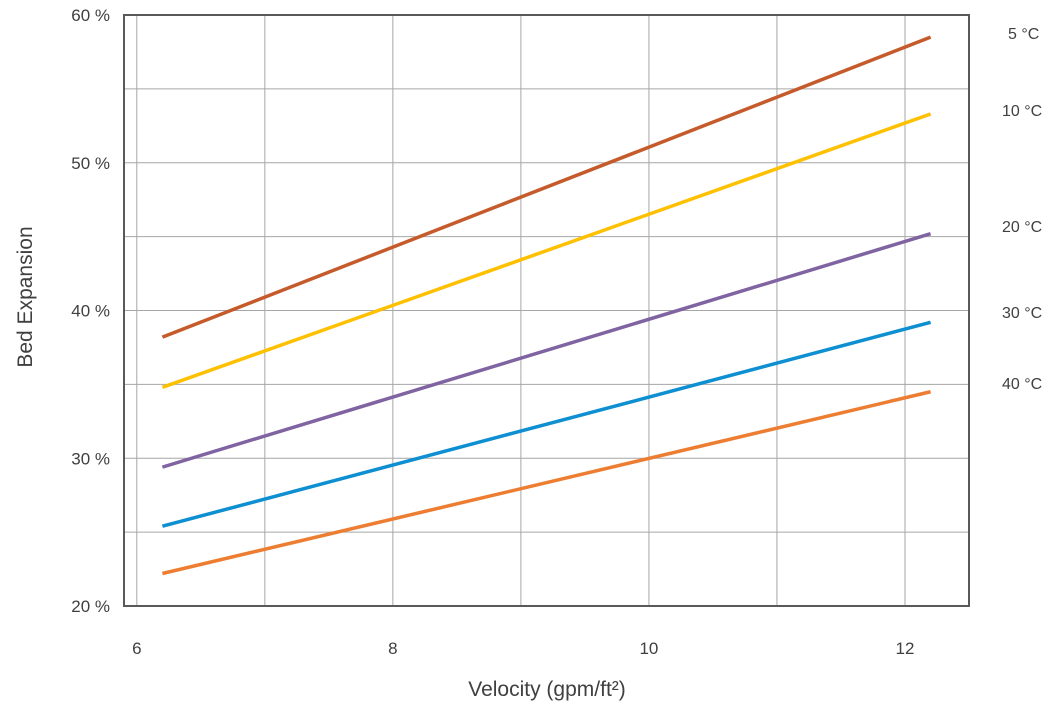 The image size is (1063, 707). I want to click on series-labels: 5 °C 10 °C 20 °C 30 °C 40 °C, so click(1022, 209).